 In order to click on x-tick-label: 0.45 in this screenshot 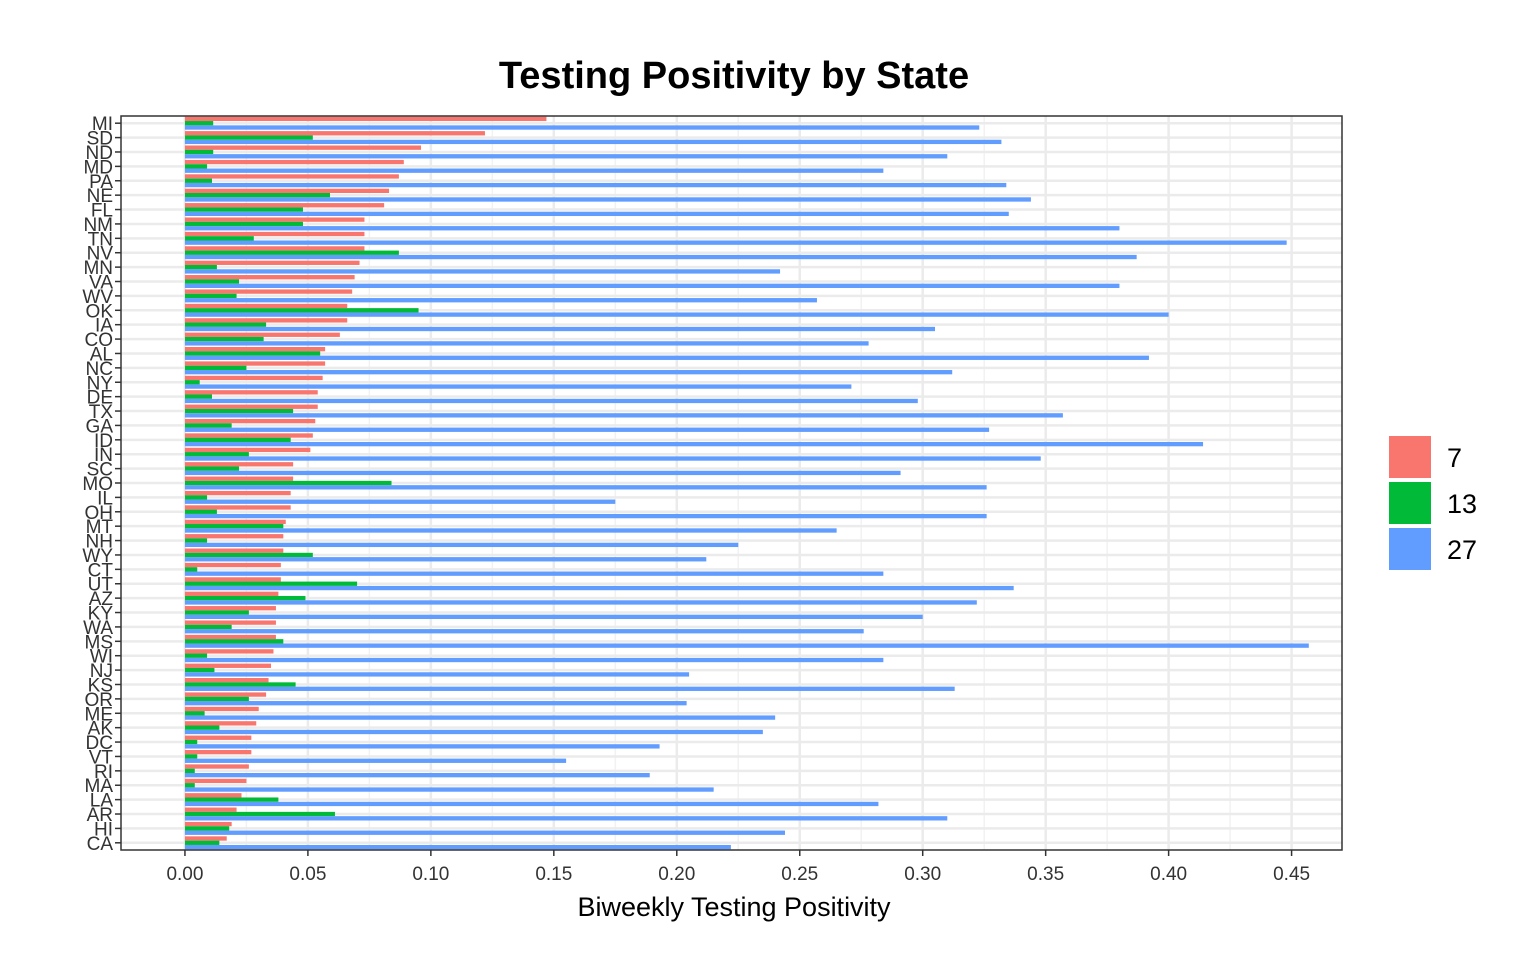, I will do `click(1291, 874)`.